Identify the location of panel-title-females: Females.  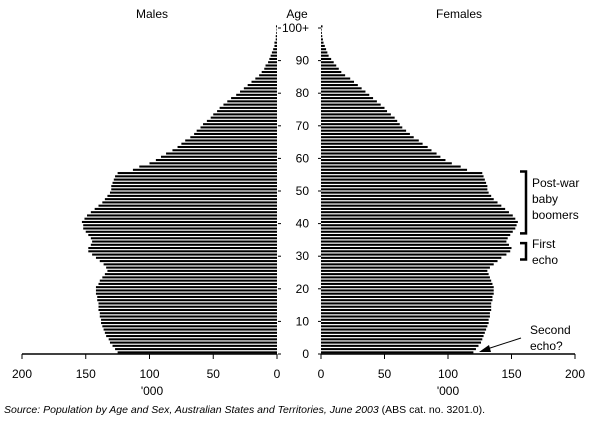
(459, 14).